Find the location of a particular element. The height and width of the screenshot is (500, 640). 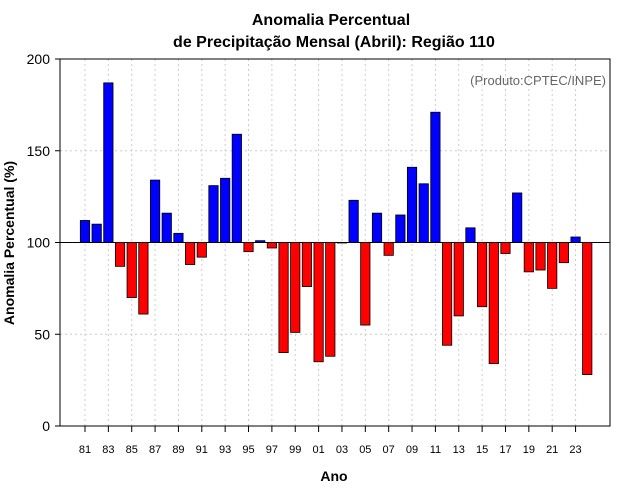

y-tick-label: 0 is located at coordinates (46, 426).